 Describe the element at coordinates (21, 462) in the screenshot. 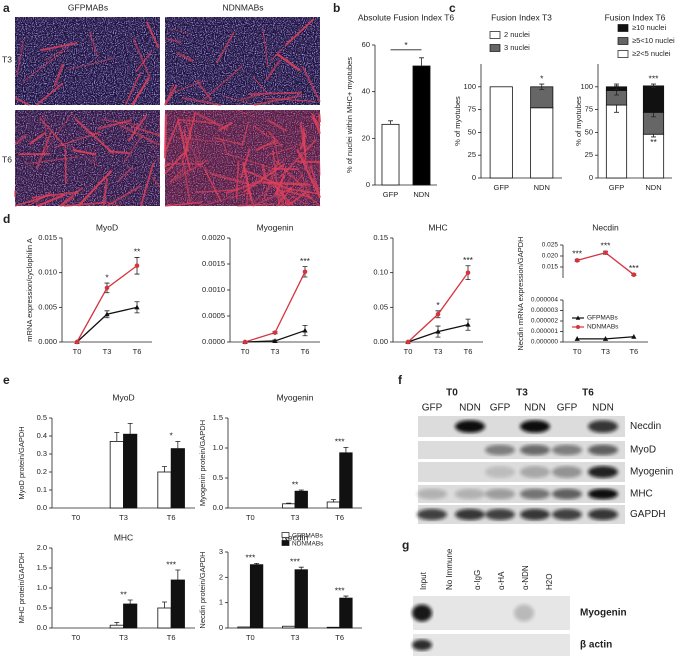

I see `y-axis-label: MyoD protein/GAPDH` at that location.